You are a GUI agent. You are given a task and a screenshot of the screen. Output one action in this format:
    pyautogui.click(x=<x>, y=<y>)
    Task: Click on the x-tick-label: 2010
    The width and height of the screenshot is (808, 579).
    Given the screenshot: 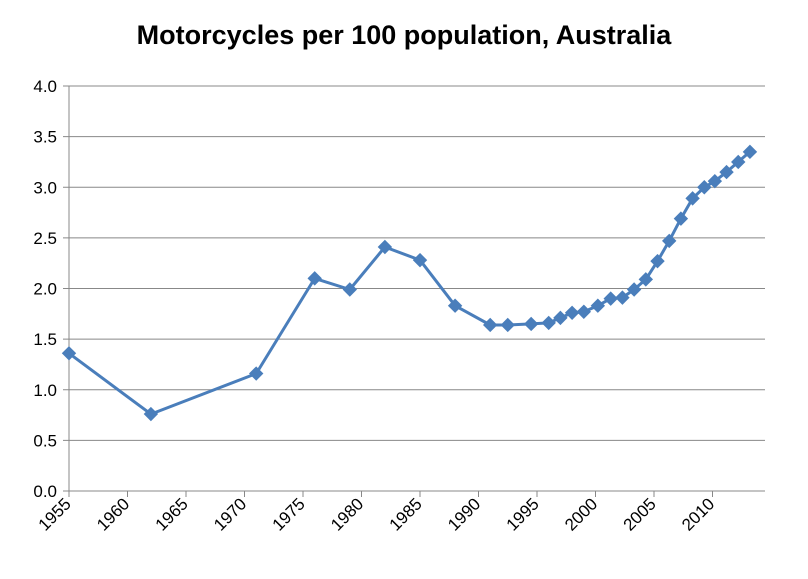 What is the action you would take?
    pyautogui.click(x=698, y=514)
    